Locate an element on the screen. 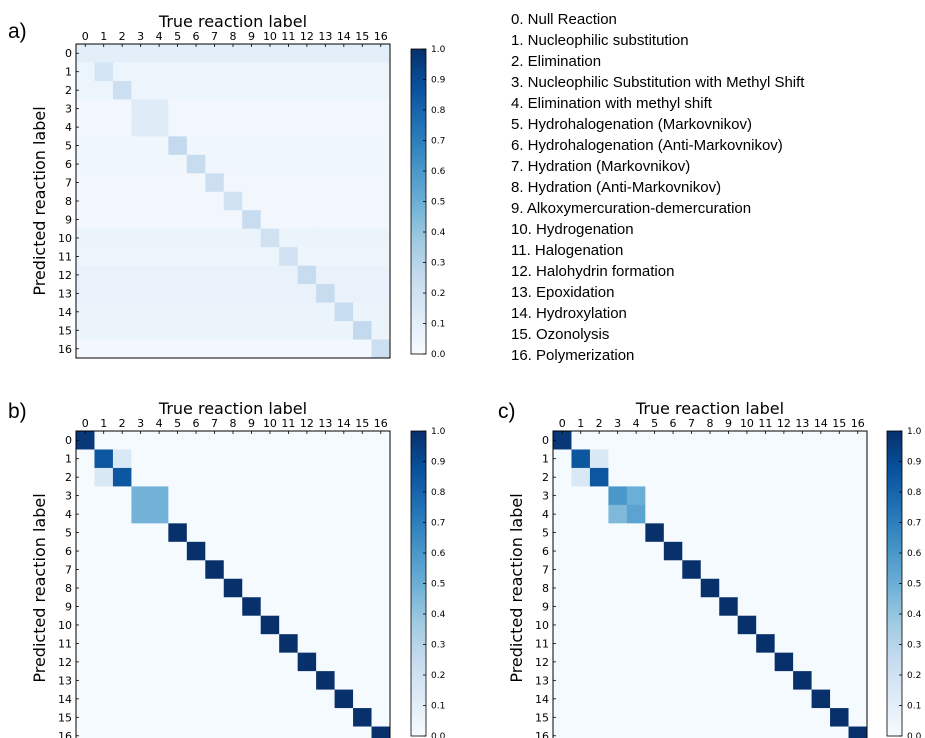 This screenshot has height=738, width=925. y-tick-label: 0 is located at coordinates (68, 53).